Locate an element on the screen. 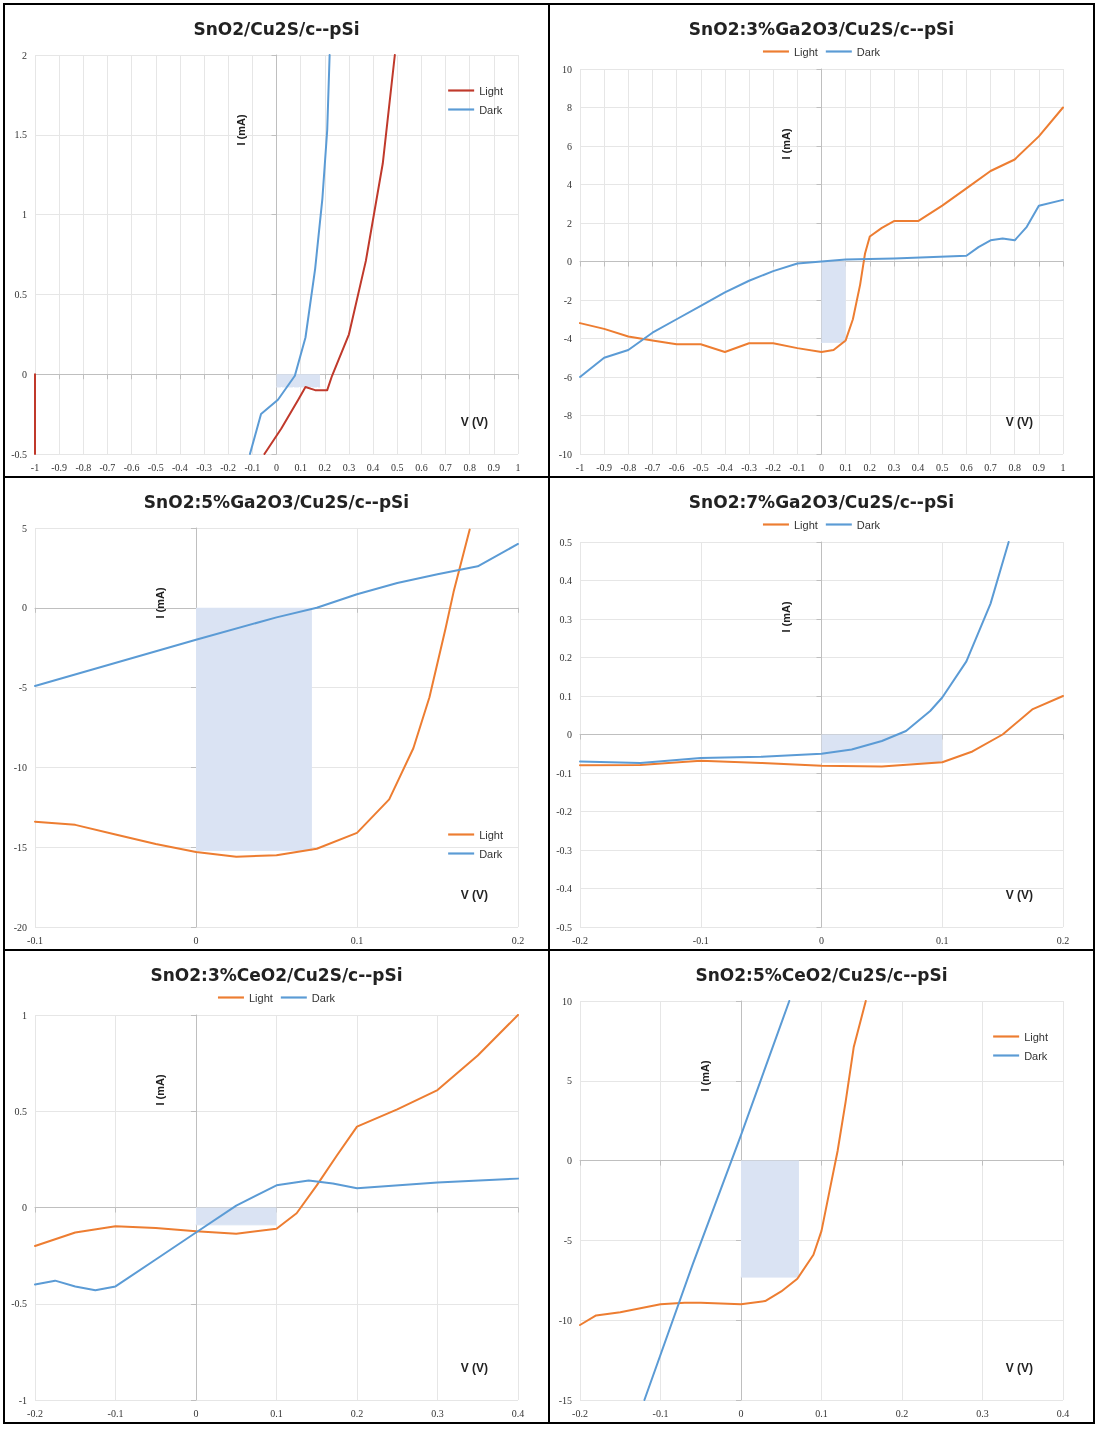  y-tick-label: 4 is located at coordinates (569, 184).